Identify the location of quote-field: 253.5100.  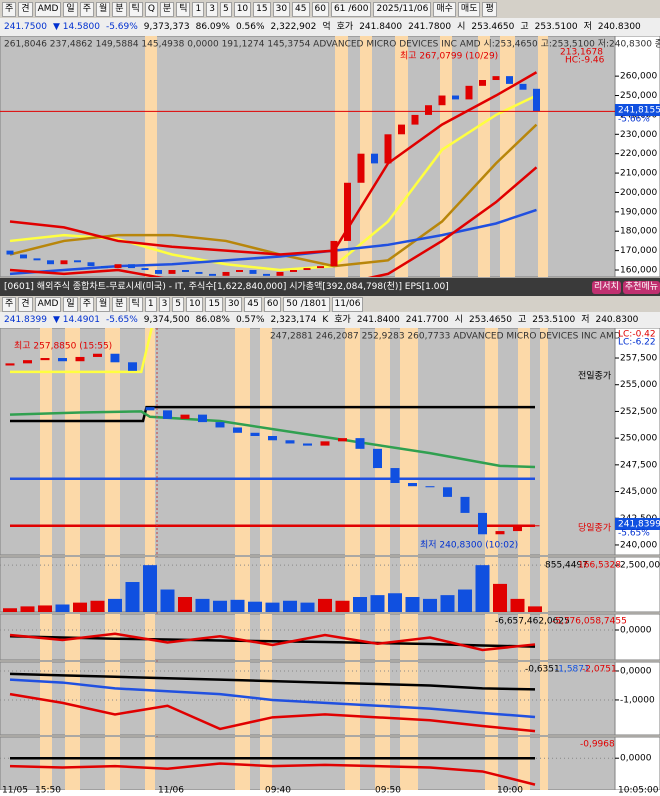
(556, 26).